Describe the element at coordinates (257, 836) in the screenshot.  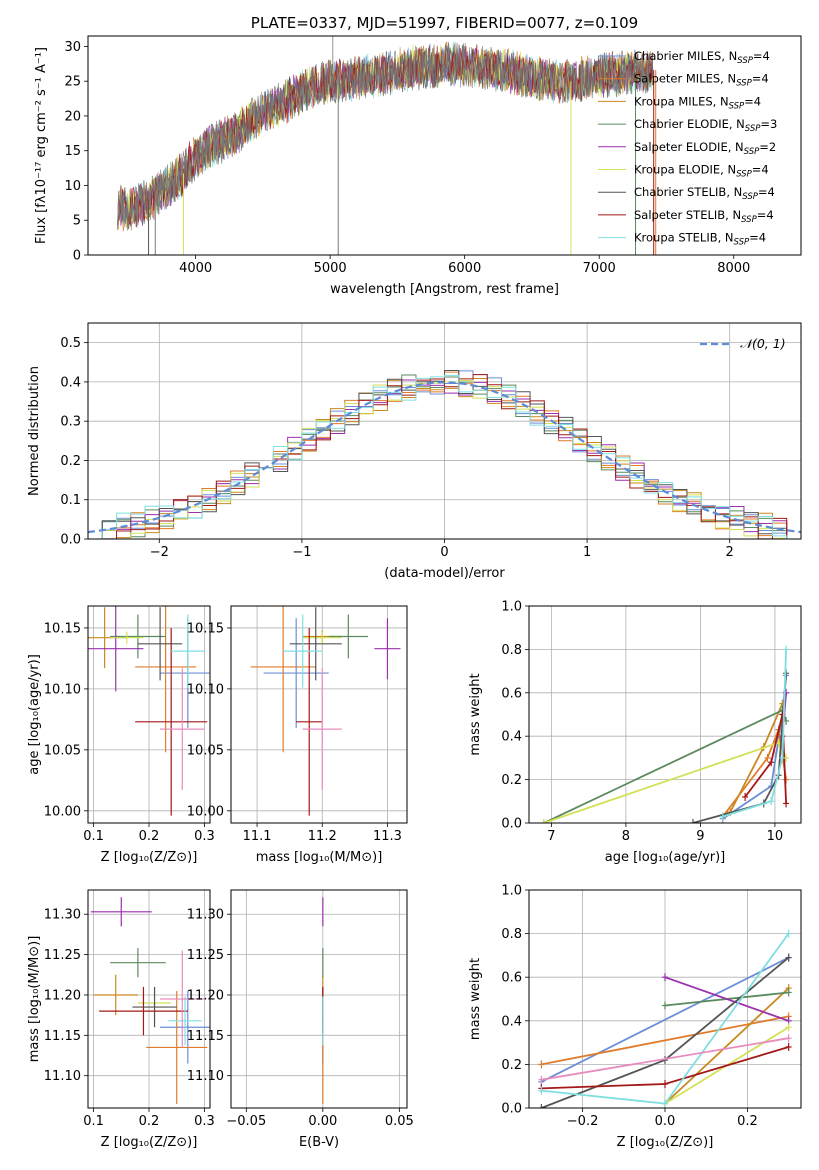
I see `x-tick-label: 11.1` at that location.